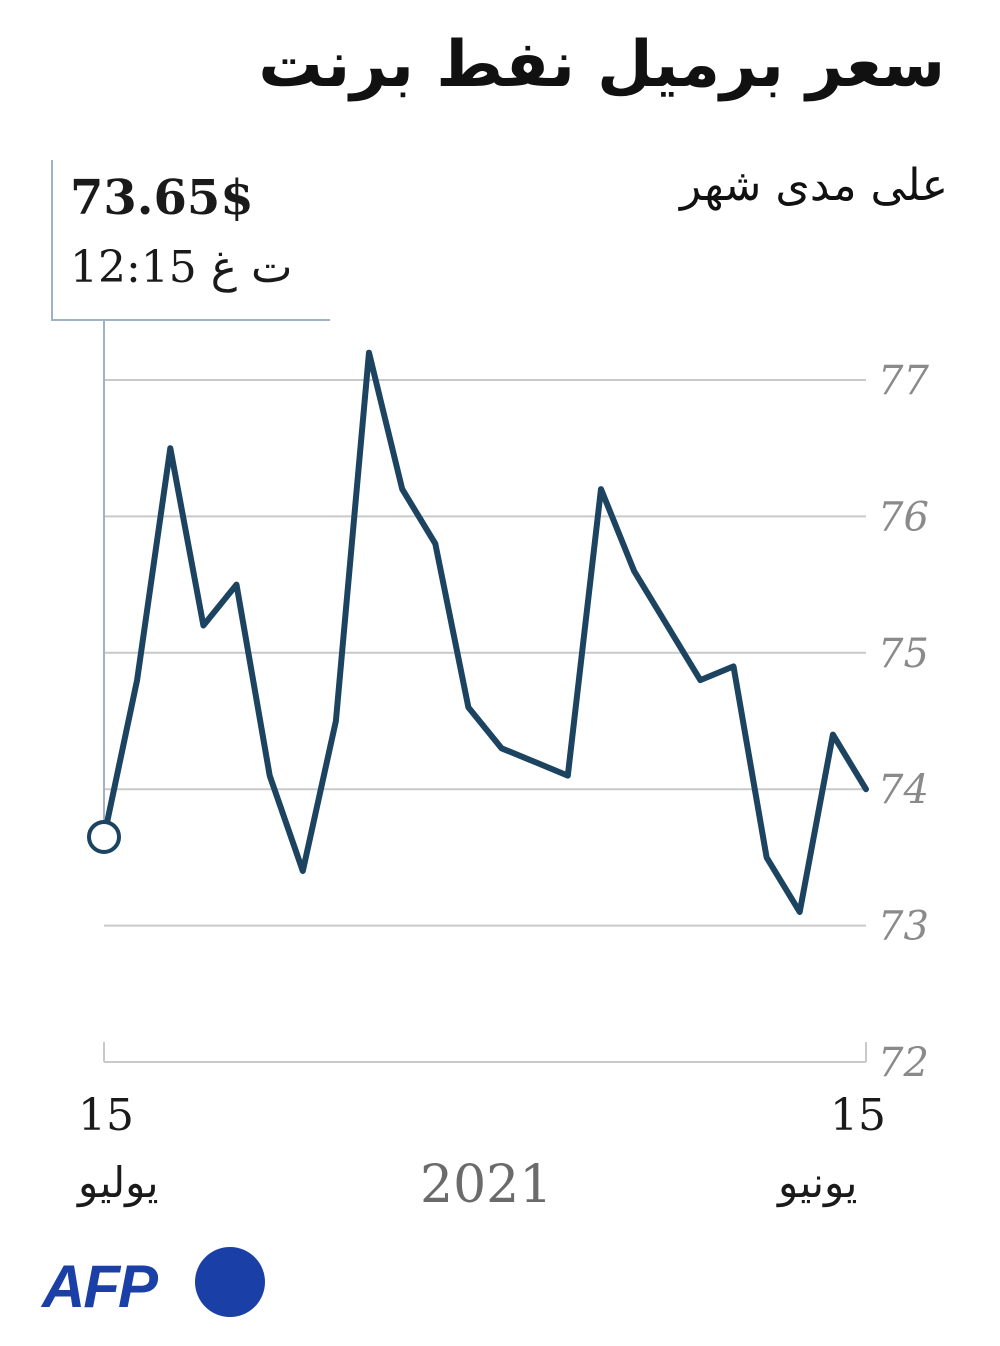 Image resolution: width=1000 pixels, height=1346 pixels. Describe the element at coordinates (118, 1182) in the screenshot. I see `x-axis-left-month: يوليو` at that location.